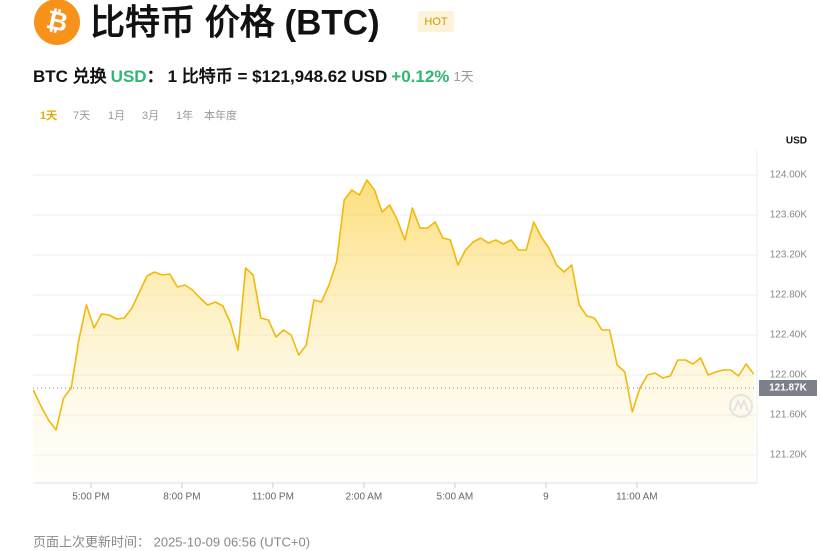  What do you see at coordinates (70, 76) in the screenshot?
I see `converter-base: BTC 兑换` at bounding box center [70, 76].